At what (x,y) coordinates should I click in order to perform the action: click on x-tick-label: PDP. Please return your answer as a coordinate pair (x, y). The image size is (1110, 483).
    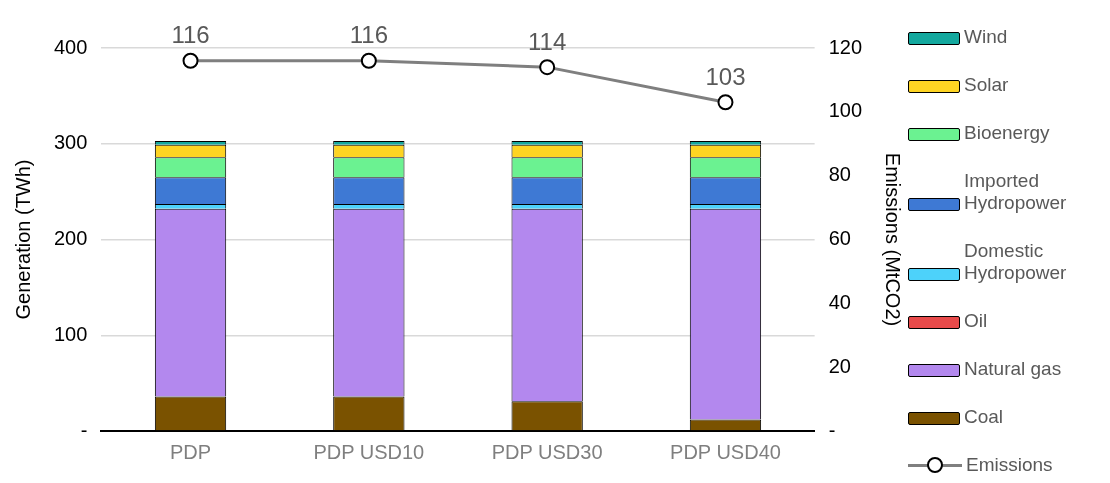
    Looking at the image, I should click on (190, 451).